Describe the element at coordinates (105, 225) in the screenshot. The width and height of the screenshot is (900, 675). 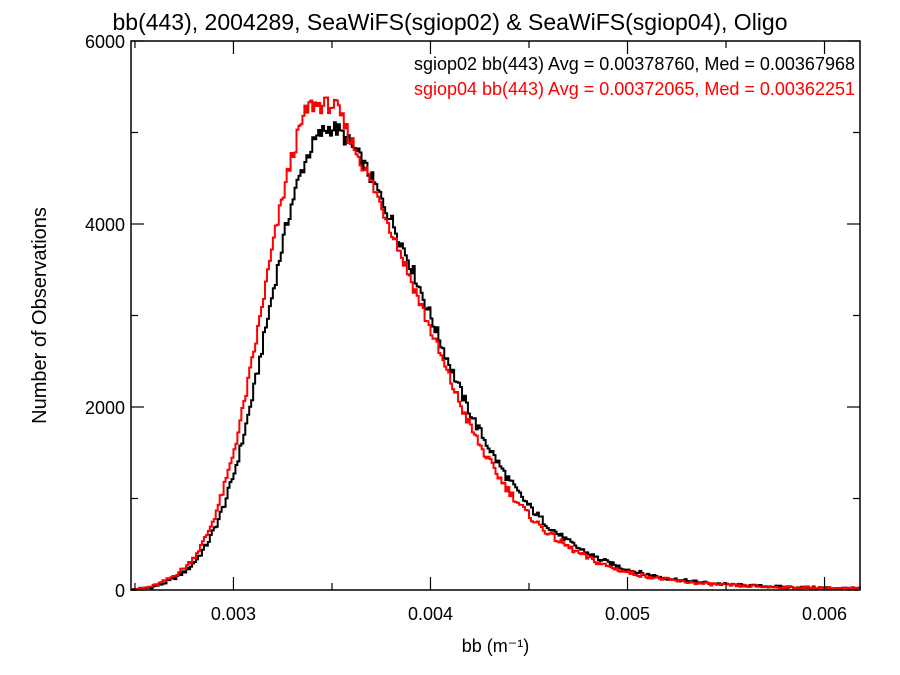
I see `y-tick-label: 4000` at that location.